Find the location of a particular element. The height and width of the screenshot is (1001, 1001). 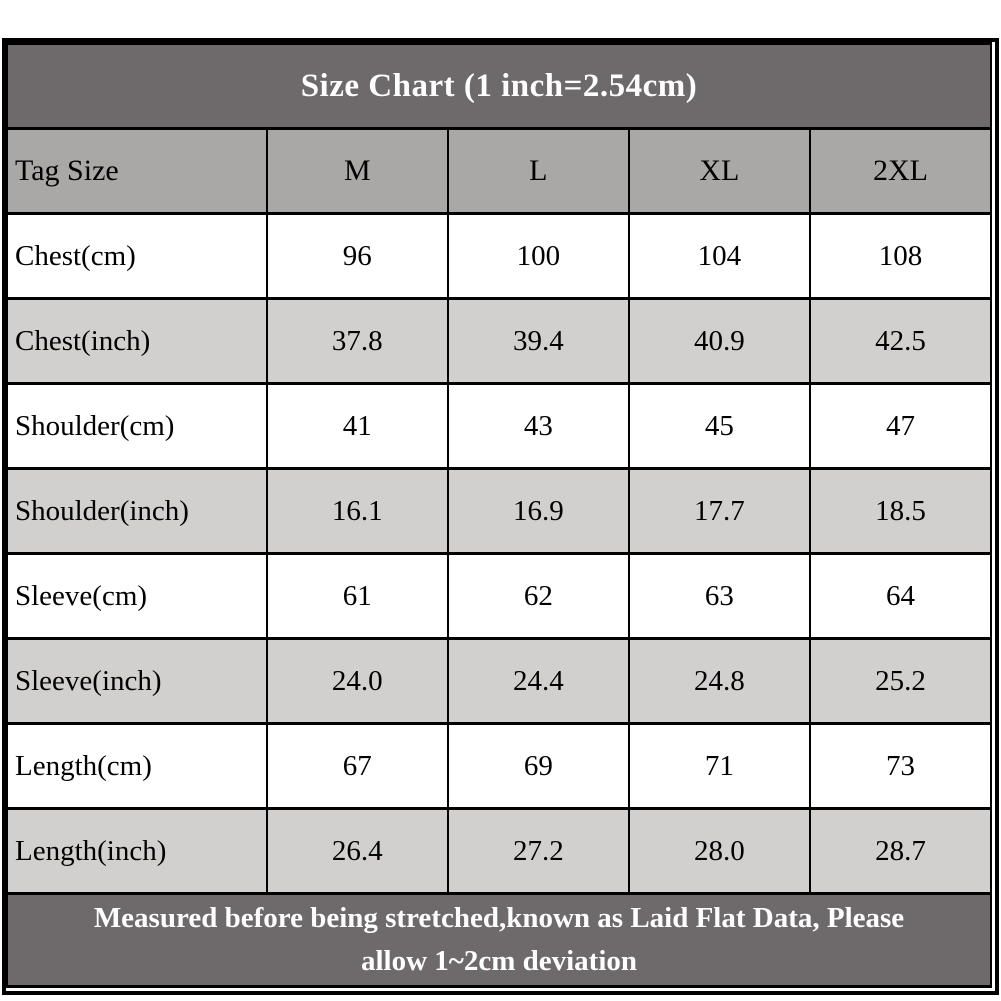

column-header-2xl: 2XL is located at coordinates (900, 171).